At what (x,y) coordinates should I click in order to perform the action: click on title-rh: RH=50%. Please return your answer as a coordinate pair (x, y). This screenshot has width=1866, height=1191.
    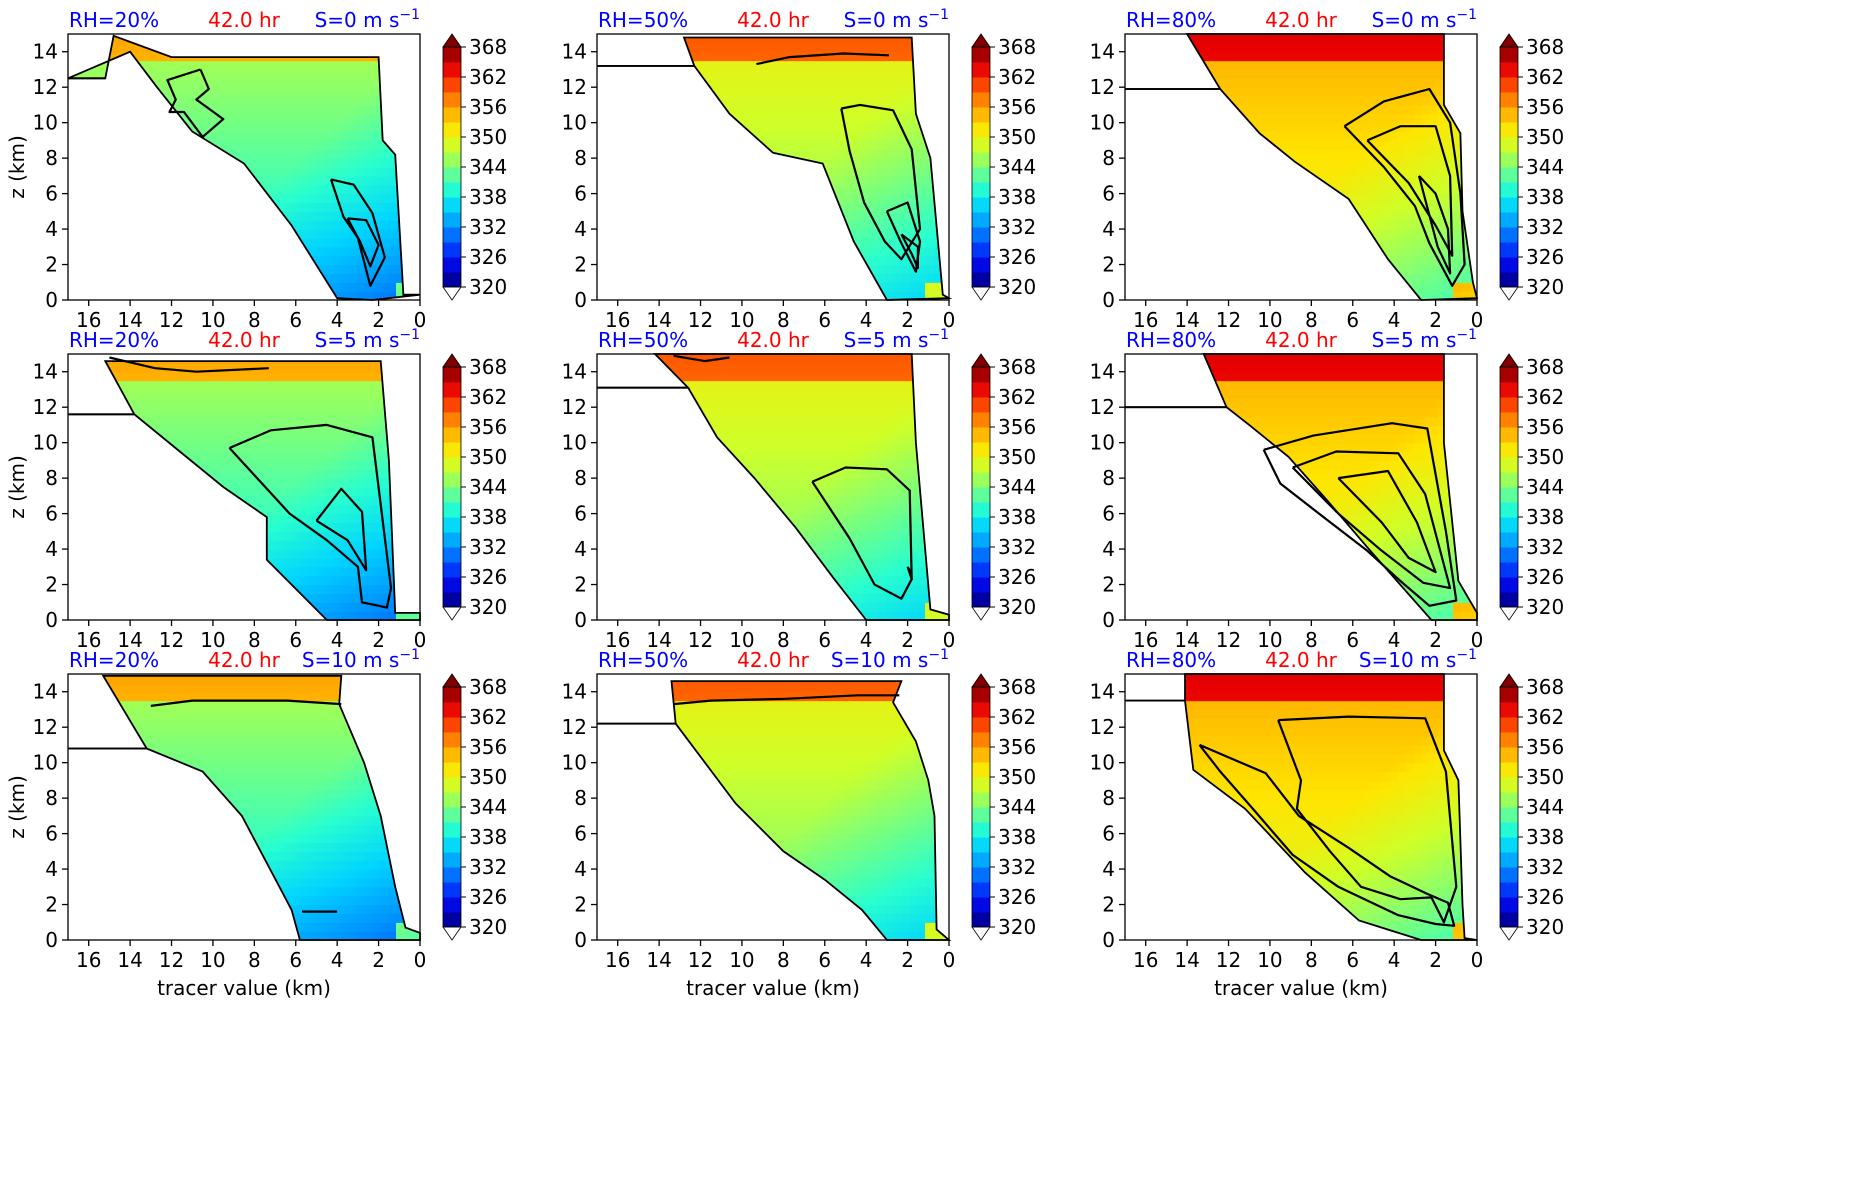
    Looking at the image, I should click on (643, 20).